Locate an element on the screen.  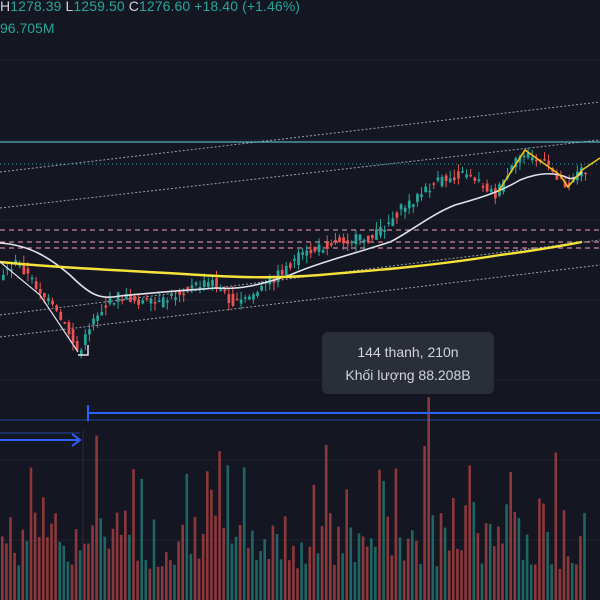
downtrend-segment is located at coordinates (39, 307).